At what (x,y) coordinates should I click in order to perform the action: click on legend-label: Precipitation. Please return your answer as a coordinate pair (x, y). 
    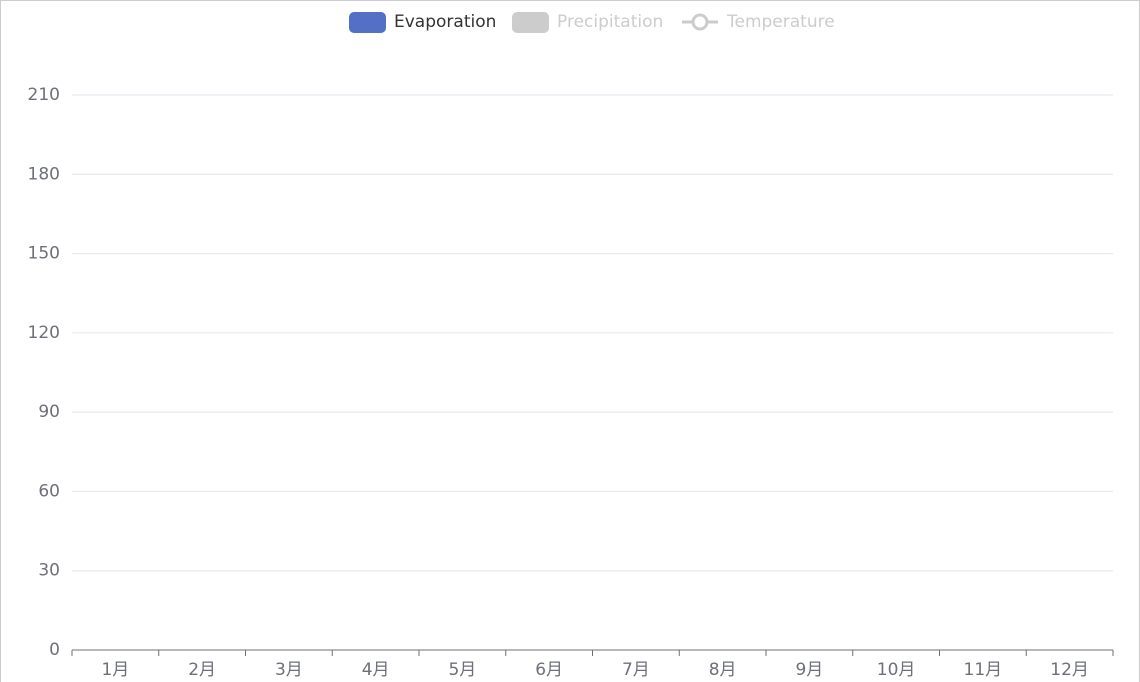
    Looking at the image, I should click on (610, 22).